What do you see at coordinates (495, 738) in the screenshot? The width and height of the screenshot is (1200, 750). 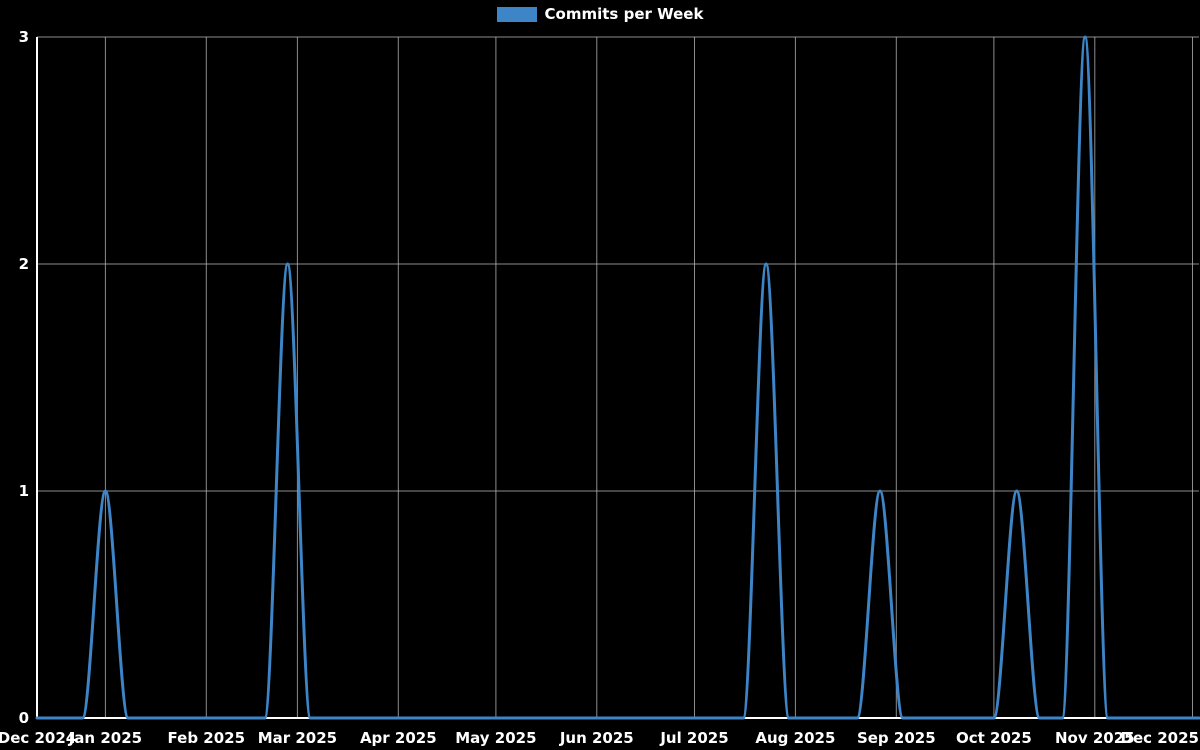 I see `x-tick-label: May 2025` at bounding box center [495, 738].